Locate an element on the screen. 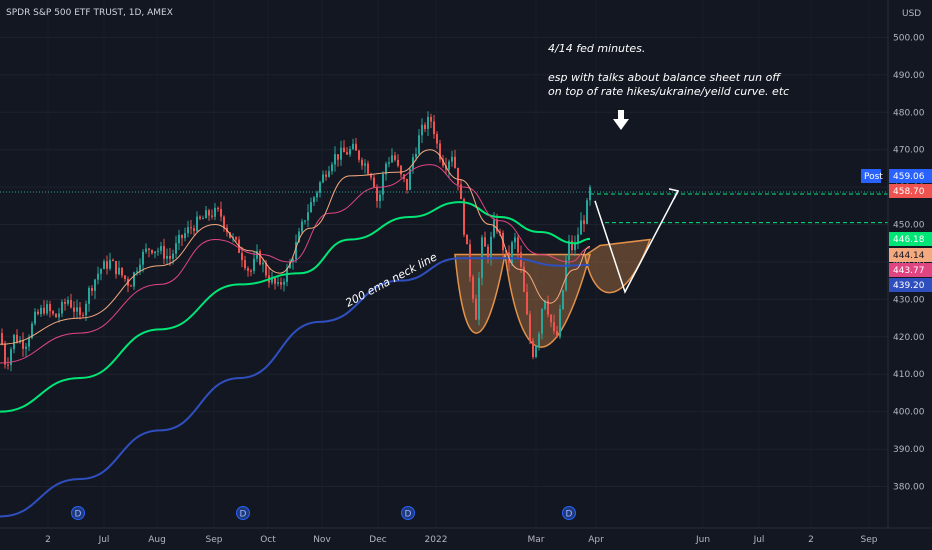 The image size is (932, 550). y-tick-label: 480.00 is located at coordinates (909, 113).